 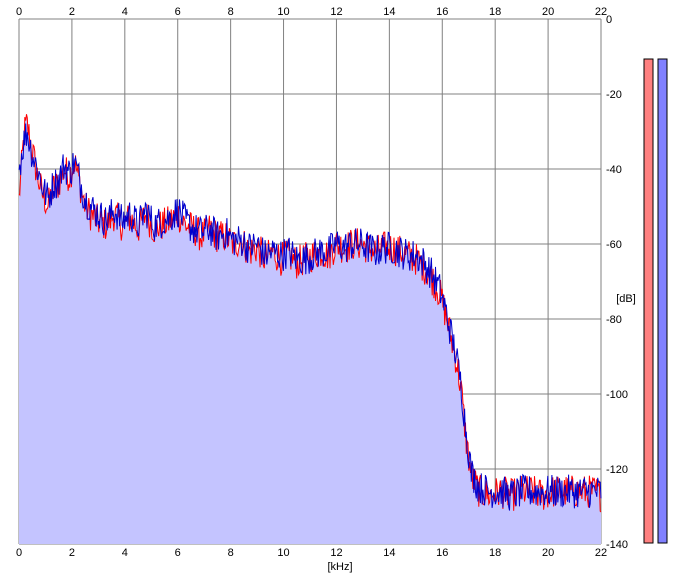 What do you see at coordinates (311, 12) in the screenshot?
I see `x-tick-labels-top: 0 2 4 6 8 10 12 14 16 18 20 22` at bounding box center [311, 12].